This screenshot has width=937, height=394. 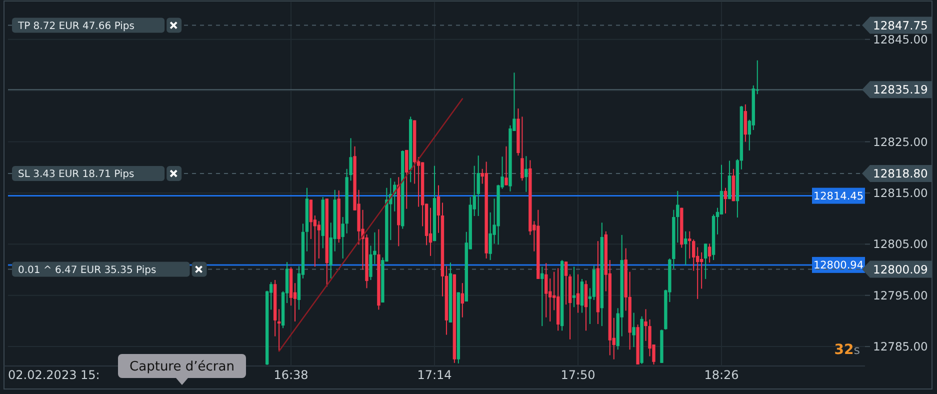 I want to click on x-tick-label: 18:26, so click(x=721, y=375).